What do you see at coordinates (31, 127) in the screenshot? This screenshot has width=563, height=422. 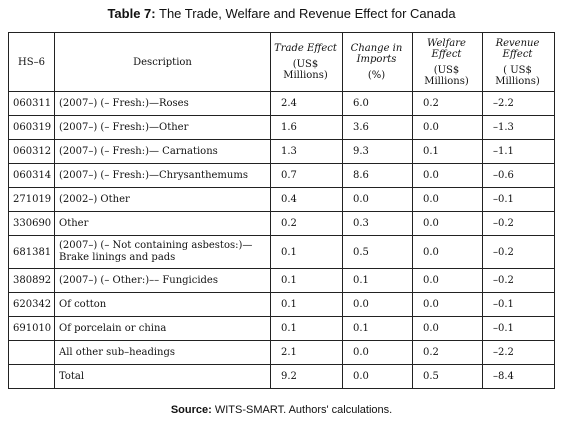 I see `cell-hs: 060319` at bounding box center [31, 127].